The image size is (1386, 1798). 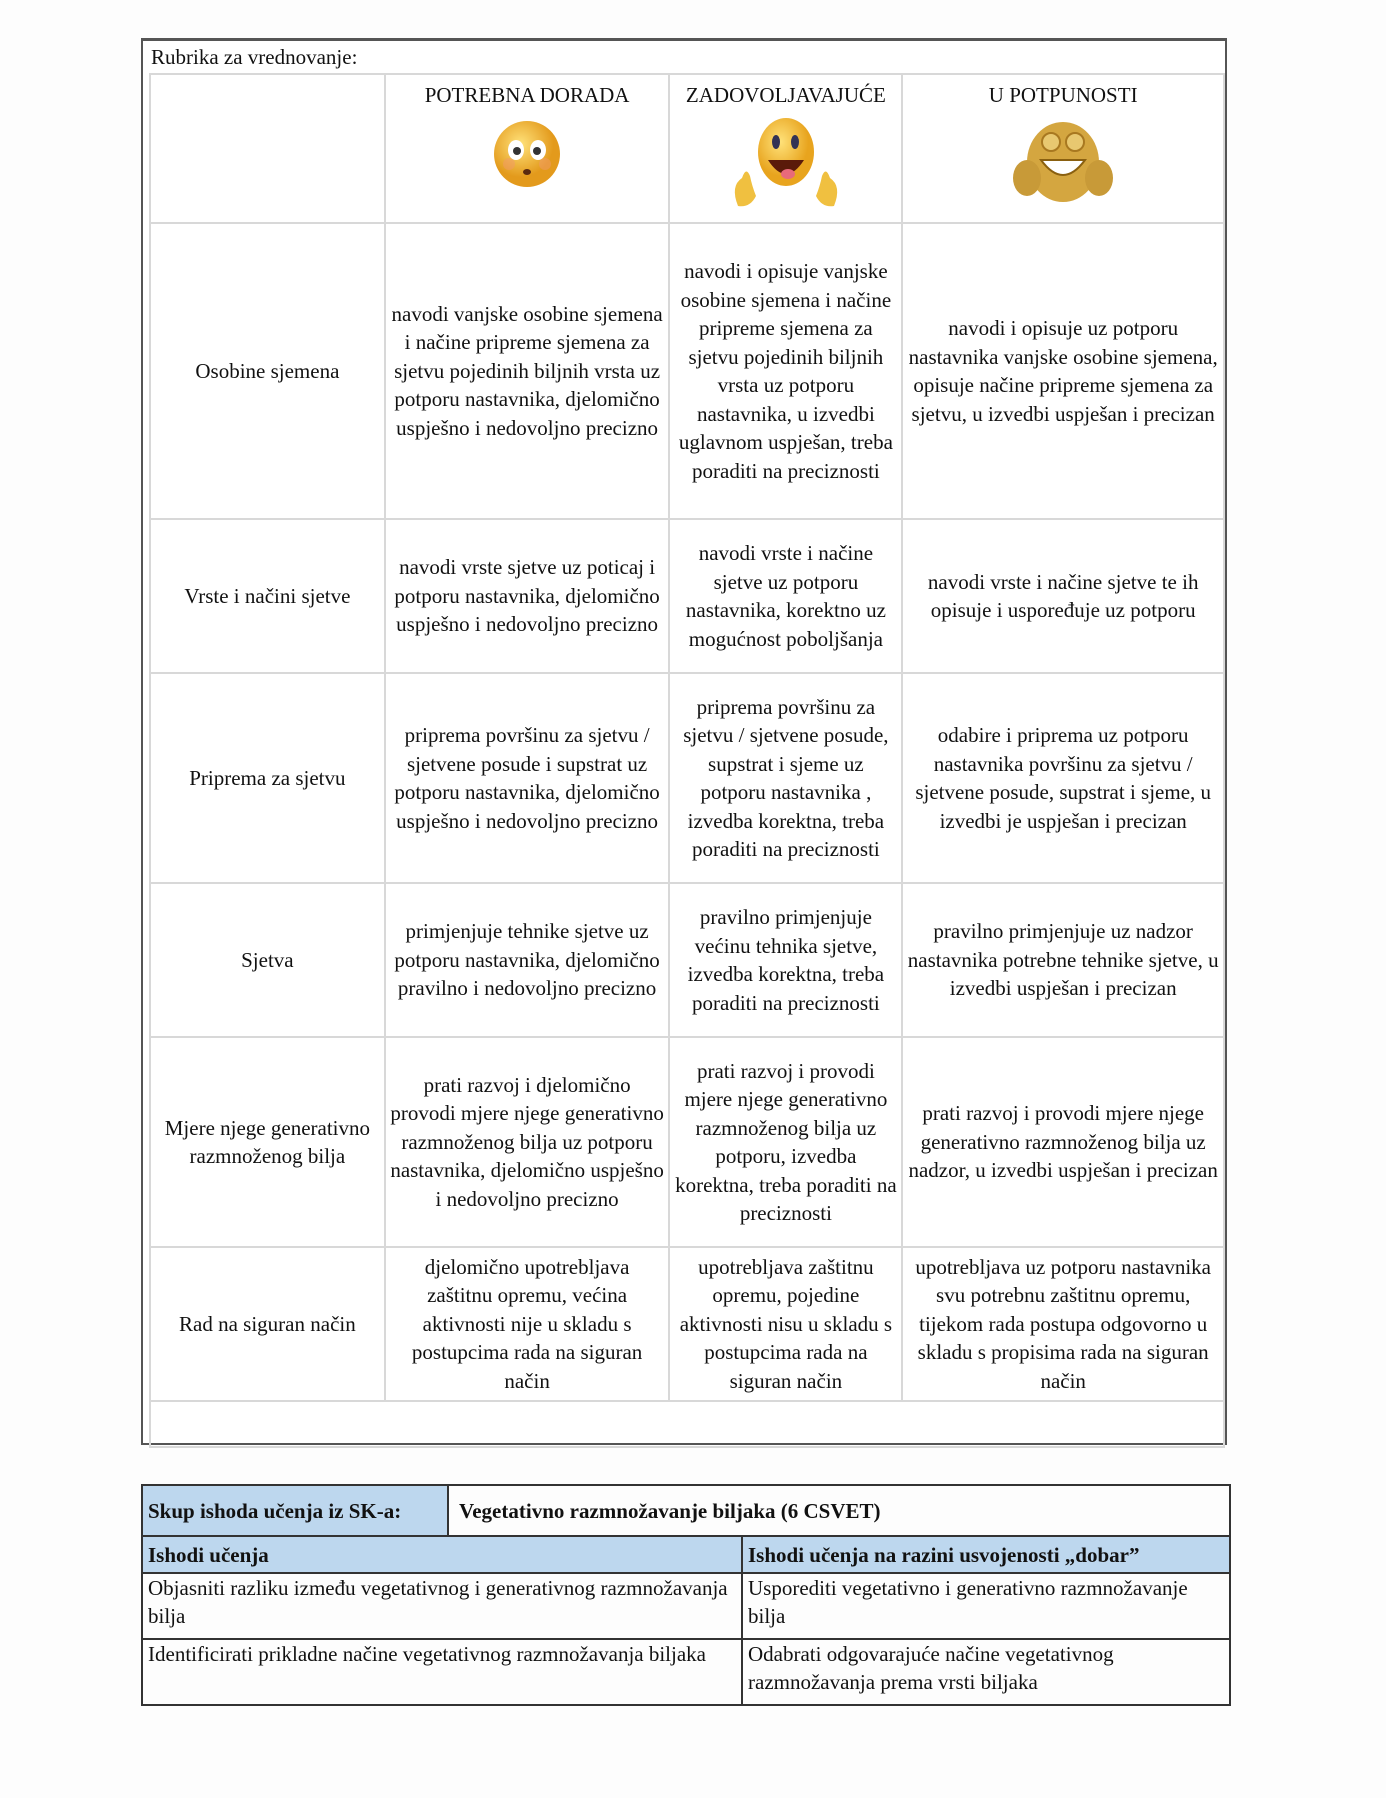 I want to click on level-header: POTREBNA DORADA, so click(x=527, y=148).